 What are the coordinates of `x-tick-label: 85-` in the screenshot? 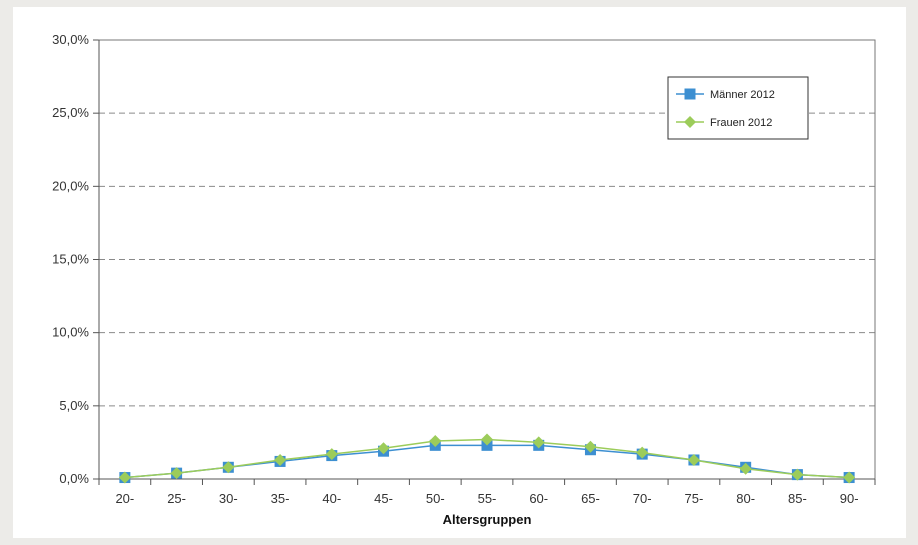 It's located at (797, 498).